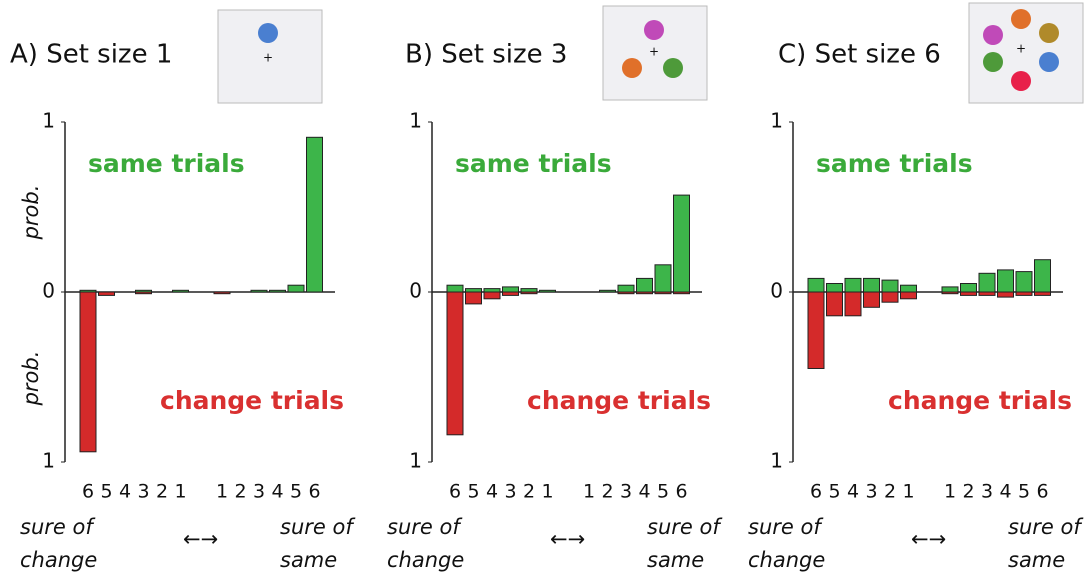 This screenshot has height=581, width=1091. What do you see at coordinates (928, 539) in the screenshot?
I see `x-note: ←→` at bounding box center [928, 539].